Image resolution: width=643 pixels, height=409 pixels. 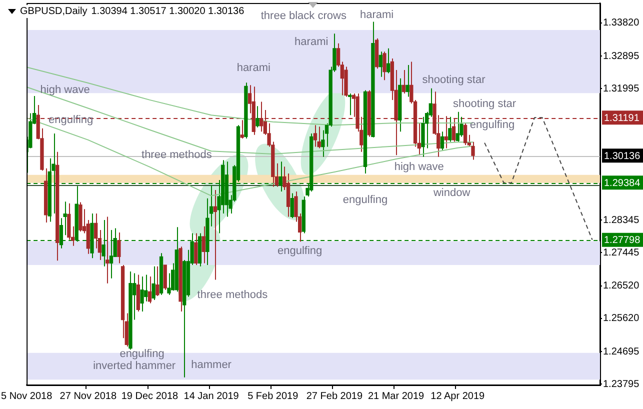 I want to click on x-tick-label: 27 Nov 2018, so click(x=88, y=396).